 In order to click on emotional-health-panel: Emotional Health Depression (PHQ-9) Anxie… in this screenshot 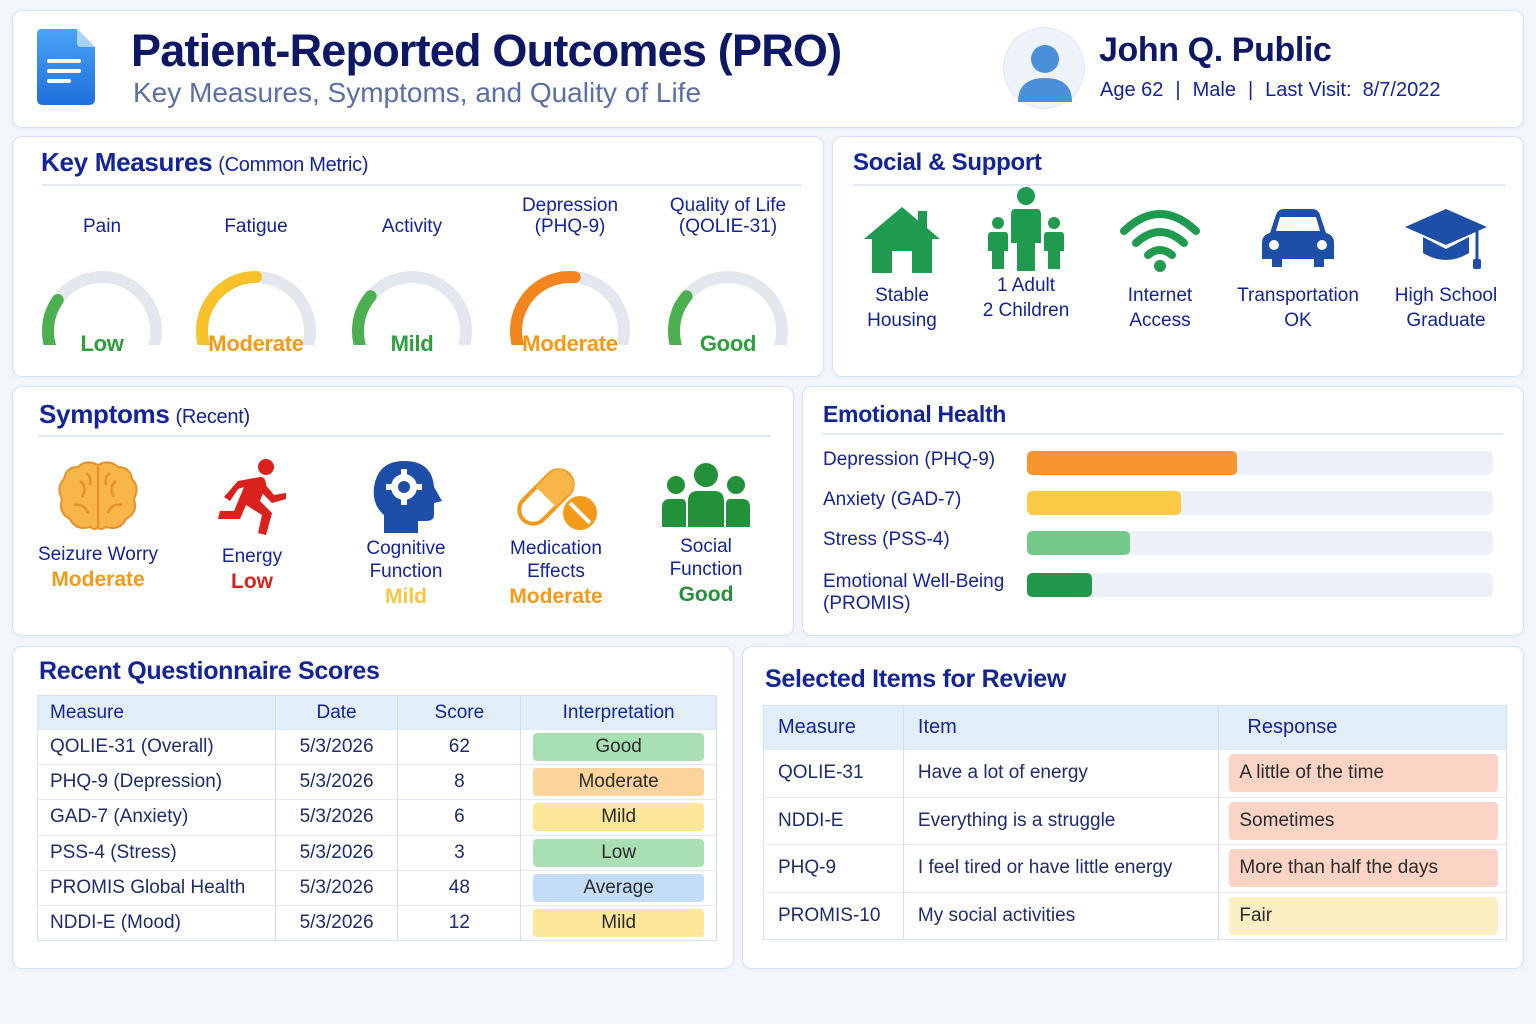, I will do `click(1163, 511)`.